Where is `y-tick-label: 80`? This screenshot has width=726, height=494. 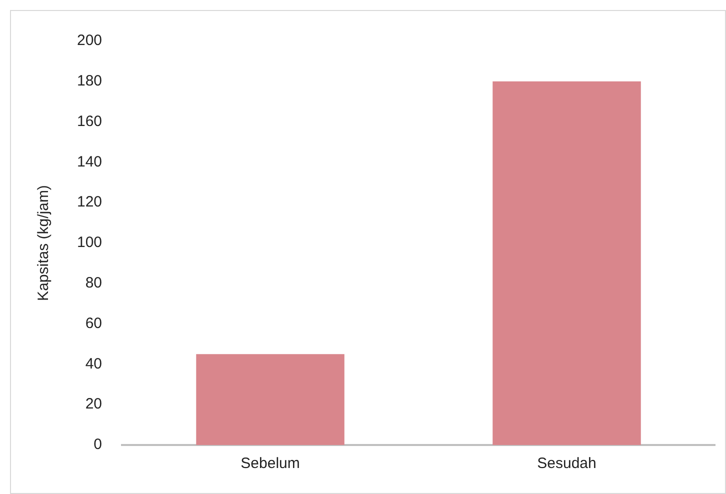 y-tick-label: 80 is located at coordinates (93, 283).